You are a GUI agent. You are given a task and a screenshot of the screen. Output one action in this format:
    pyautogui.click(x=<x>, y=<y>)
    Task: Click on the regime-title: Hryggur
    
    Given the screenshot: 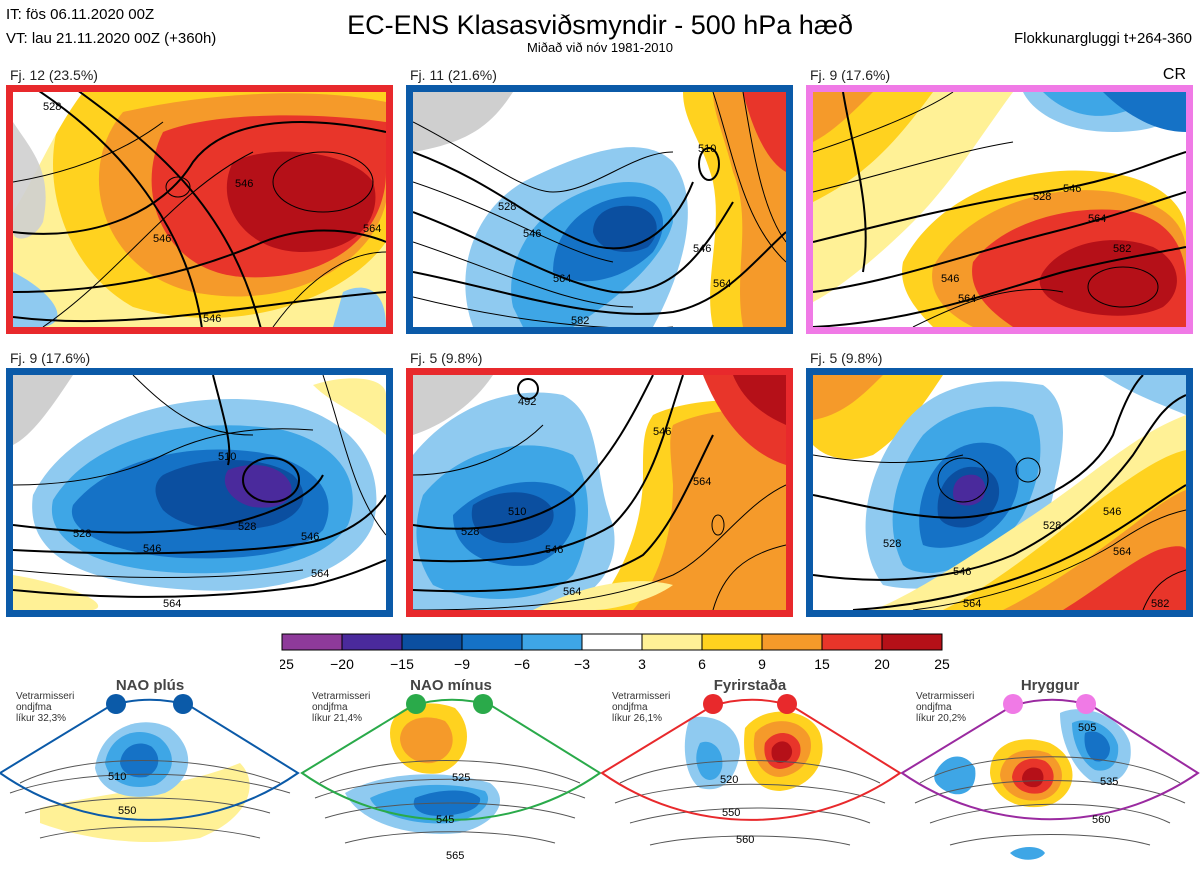 What is the action you would take?
    pyautogui.click(x=1050, y=685)
    